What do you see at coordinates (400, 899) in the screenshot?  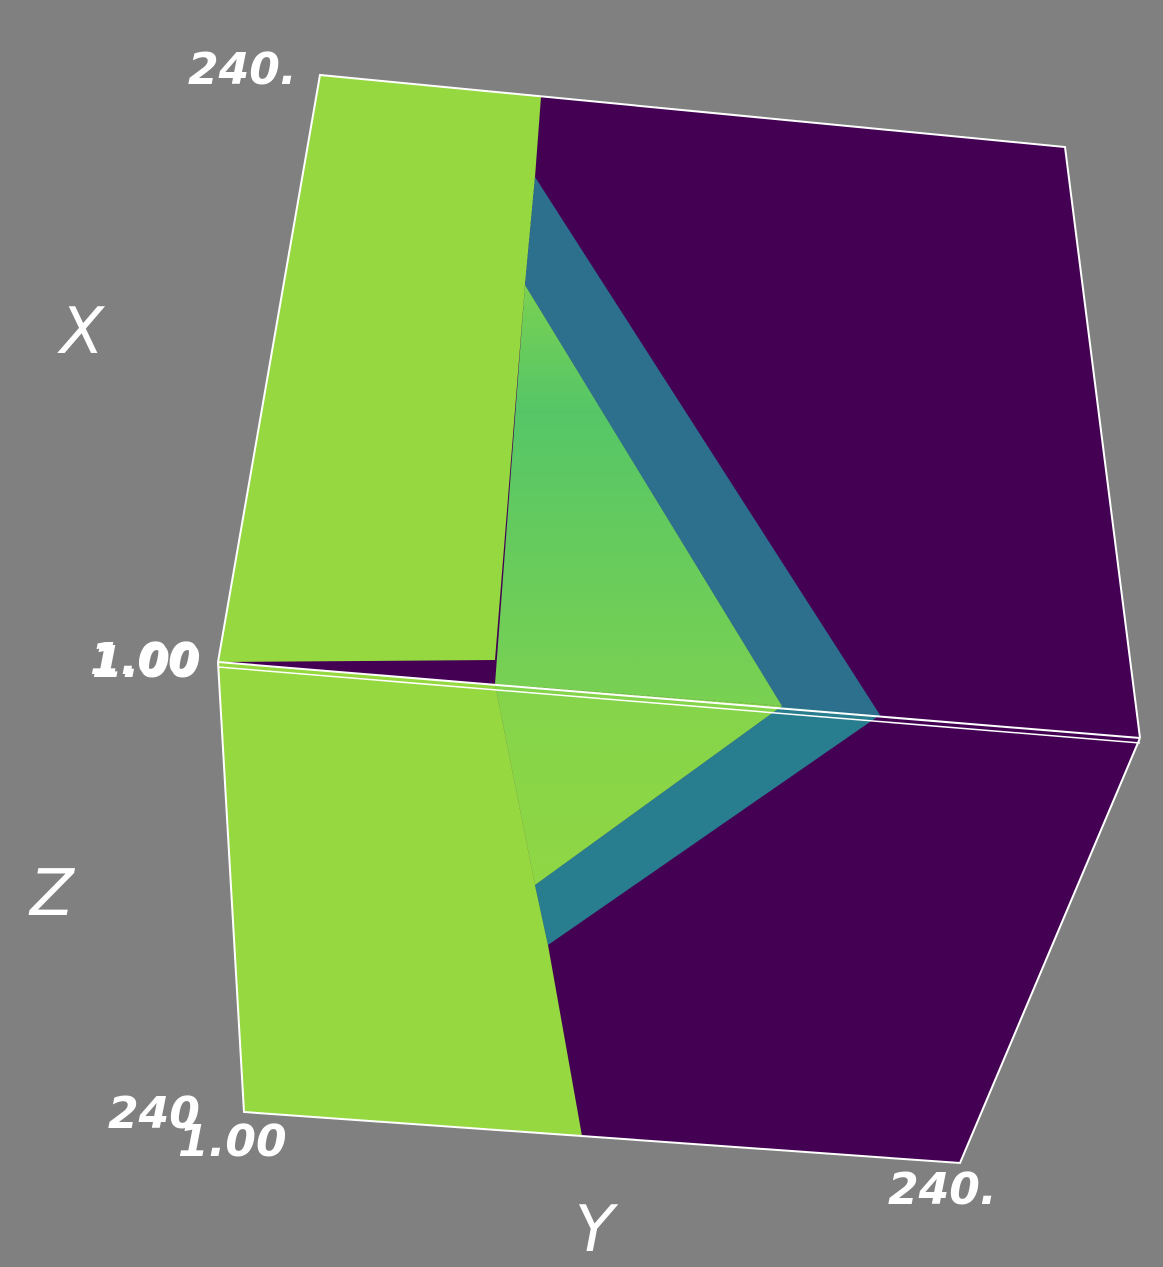 I see `bottom-face-green-region` at bounding box center [400, 899].